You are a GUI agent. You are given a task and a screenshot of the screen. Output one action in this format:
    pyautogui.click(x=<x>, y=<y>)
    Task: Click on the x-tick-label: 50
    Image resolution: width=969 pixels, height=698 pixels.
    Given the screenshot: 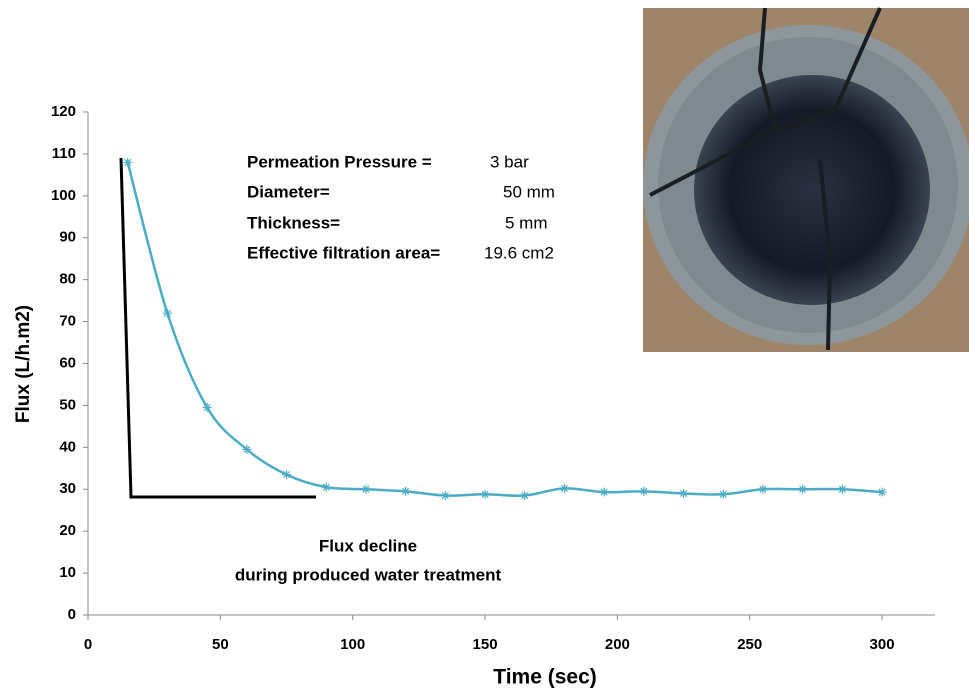 What is the action you would take?
    pyautogui.click(x=220, y=644)
    